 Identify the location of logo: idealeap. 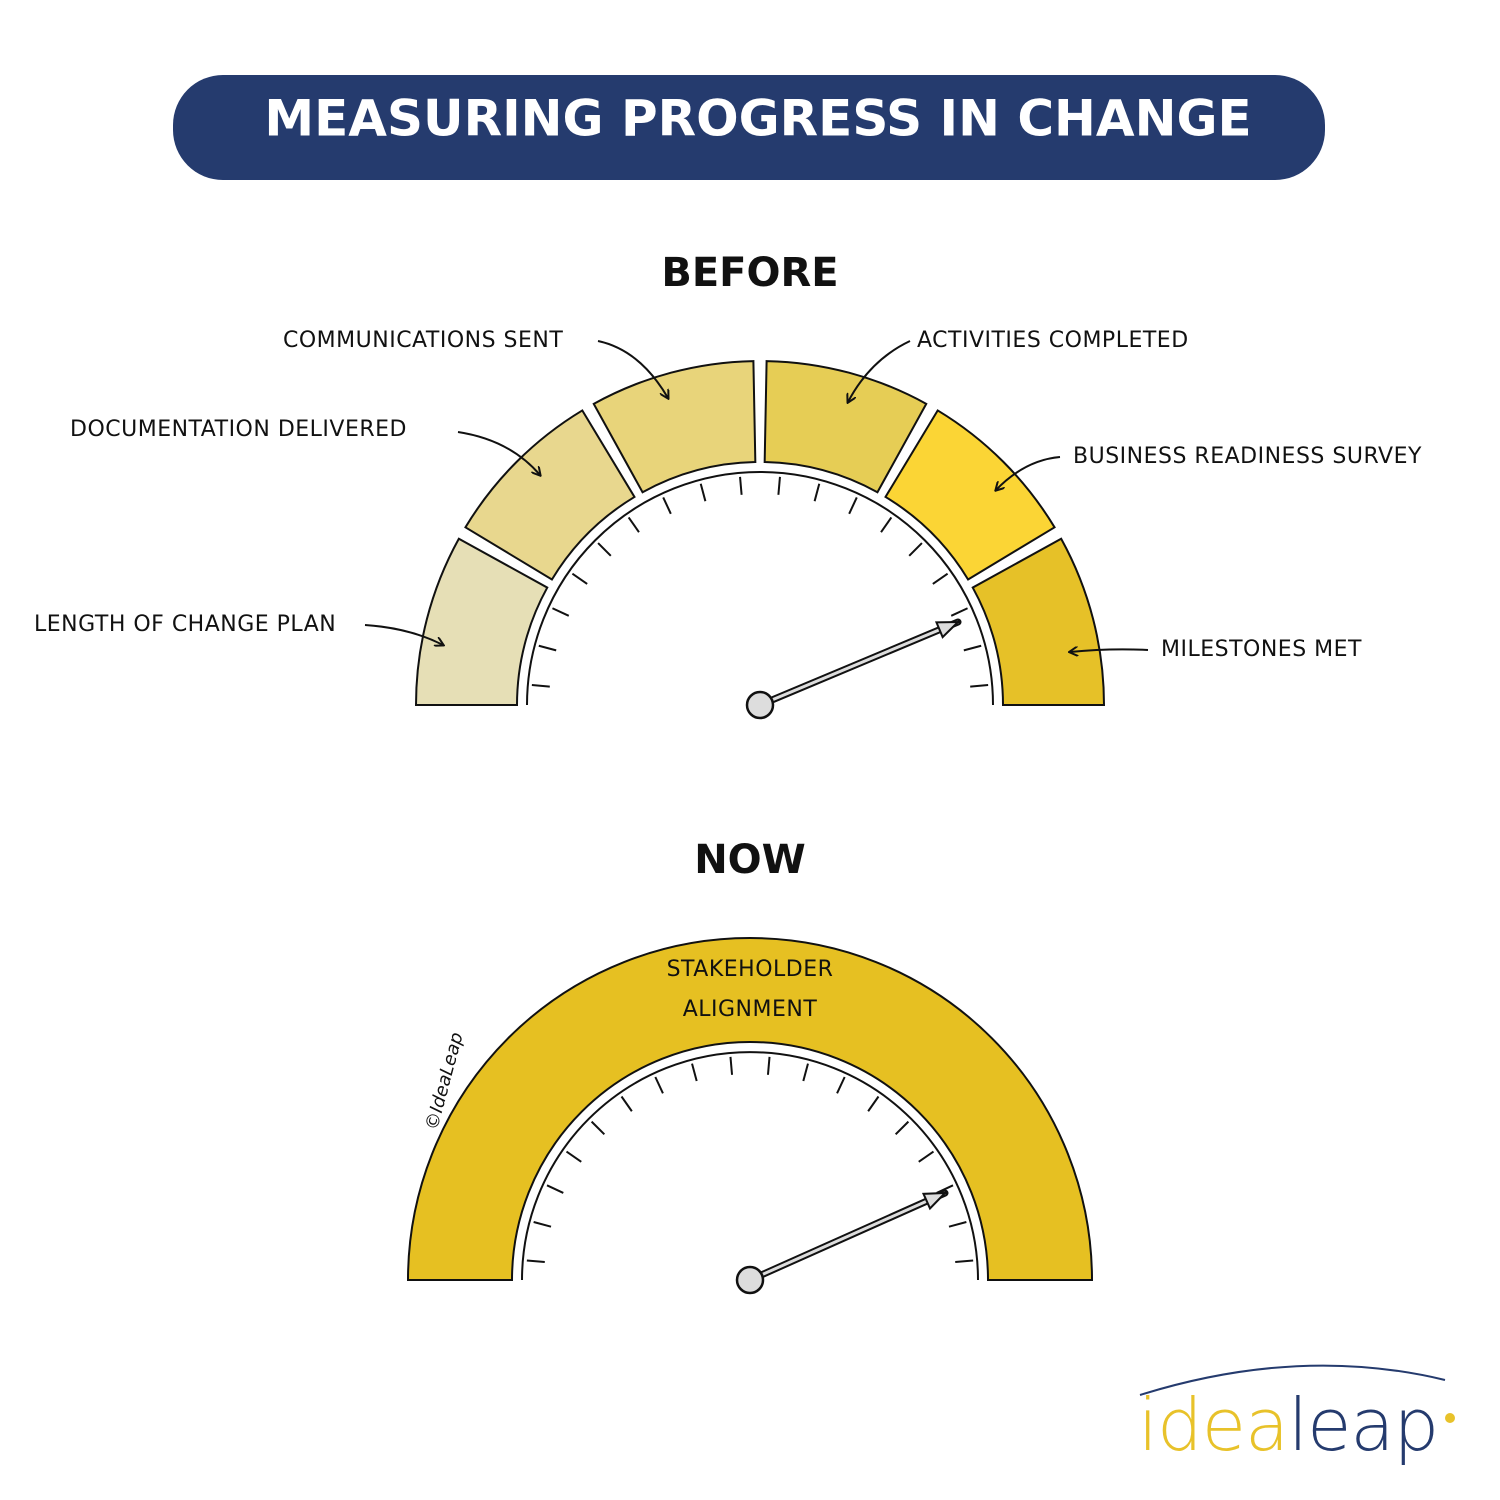
(1288, 1425).